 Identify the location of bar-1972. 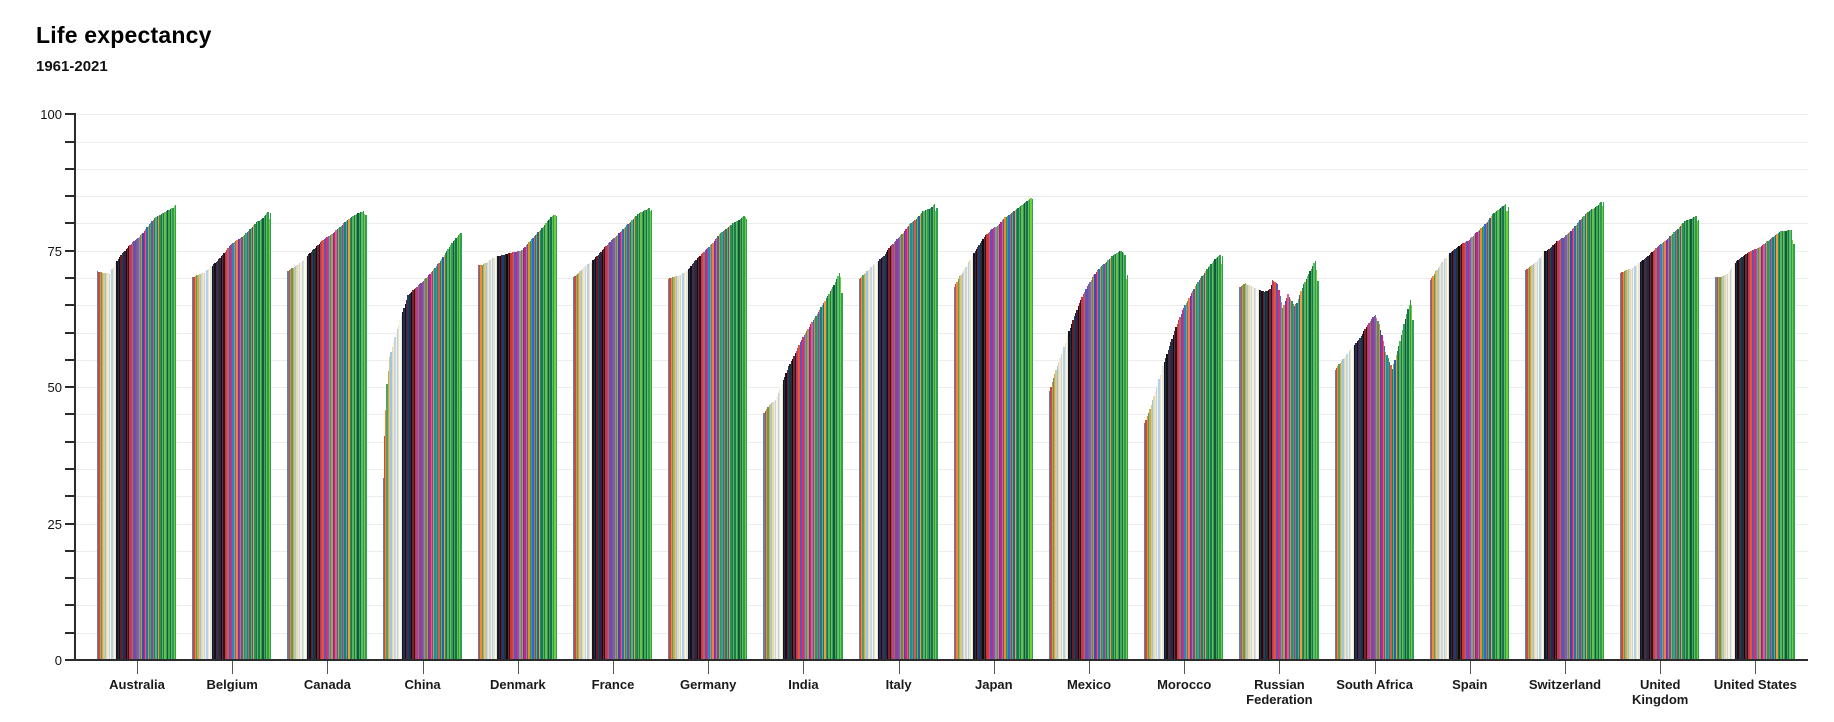
(1349, 505).